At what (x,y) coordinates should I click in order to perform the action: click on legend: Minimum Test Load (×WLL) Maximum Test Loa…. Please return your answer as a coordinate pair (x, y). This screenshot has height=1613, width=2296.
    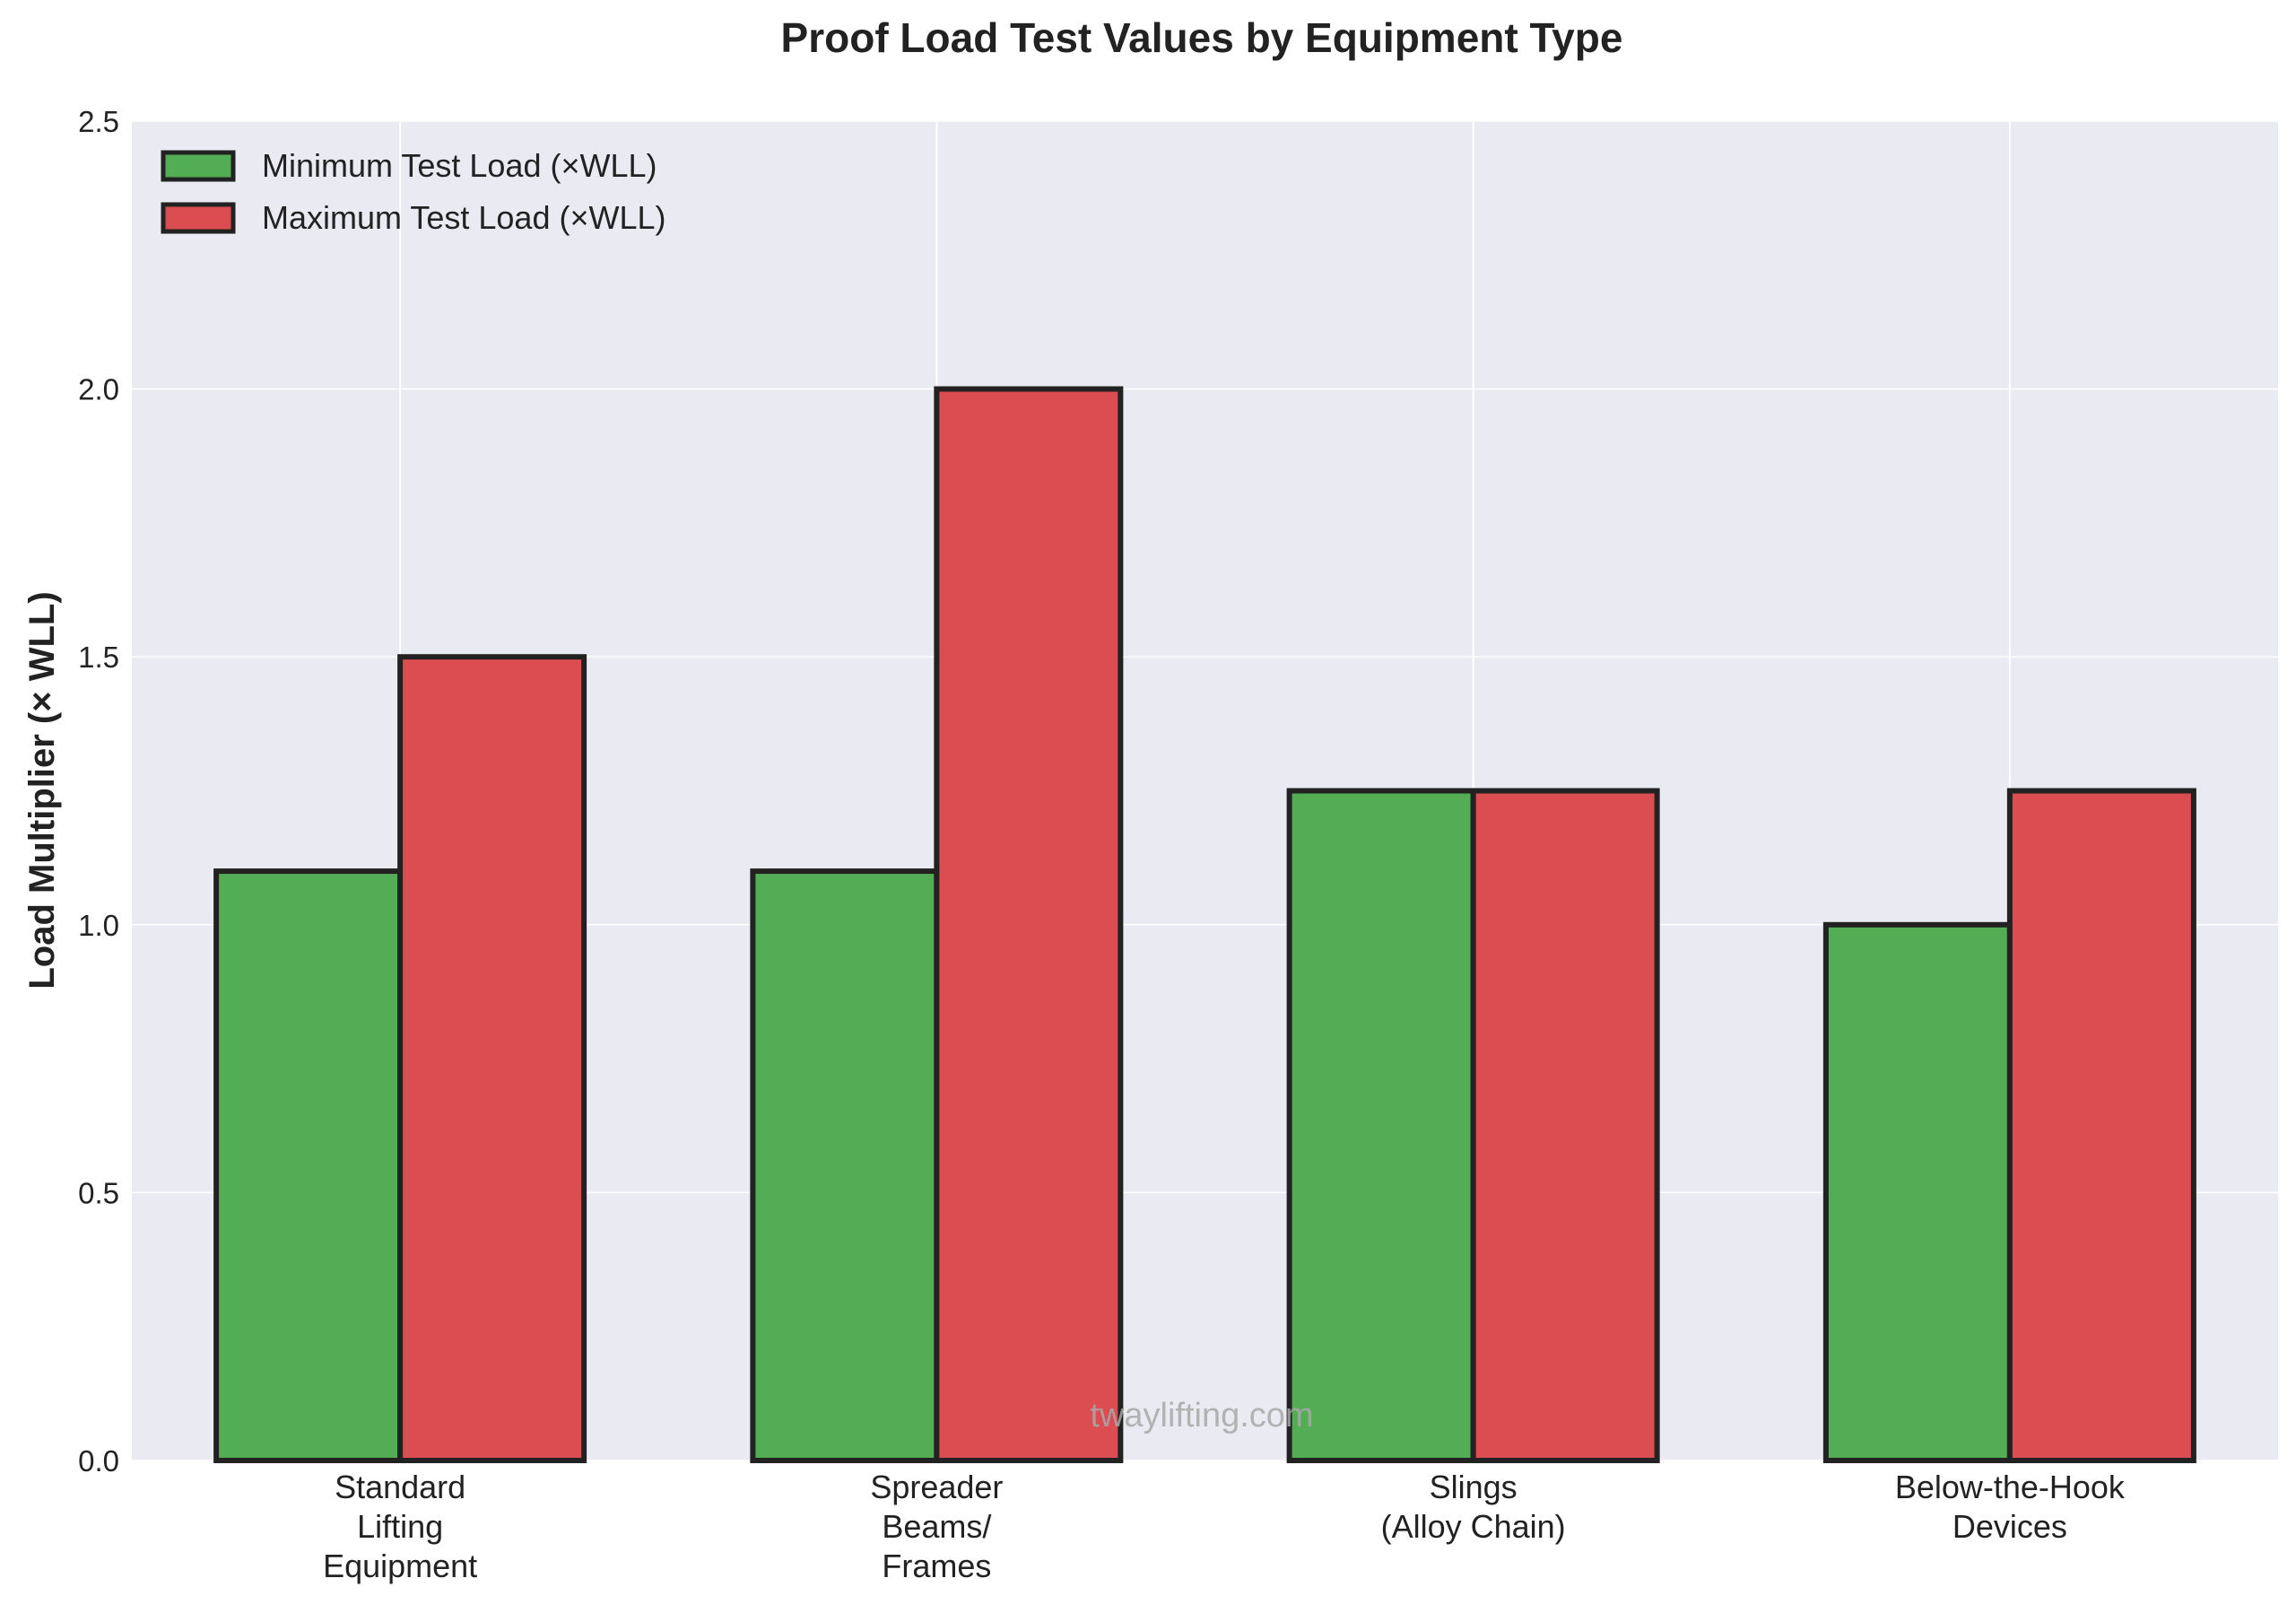
    Looking at the image, I should click on (413, 191).